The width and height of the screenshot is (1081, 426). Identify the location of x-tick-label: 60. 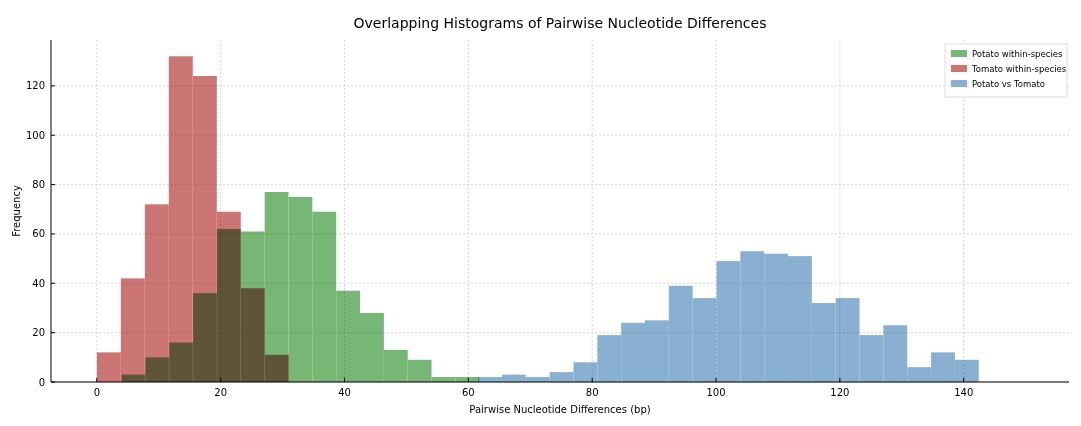
(468, 392).